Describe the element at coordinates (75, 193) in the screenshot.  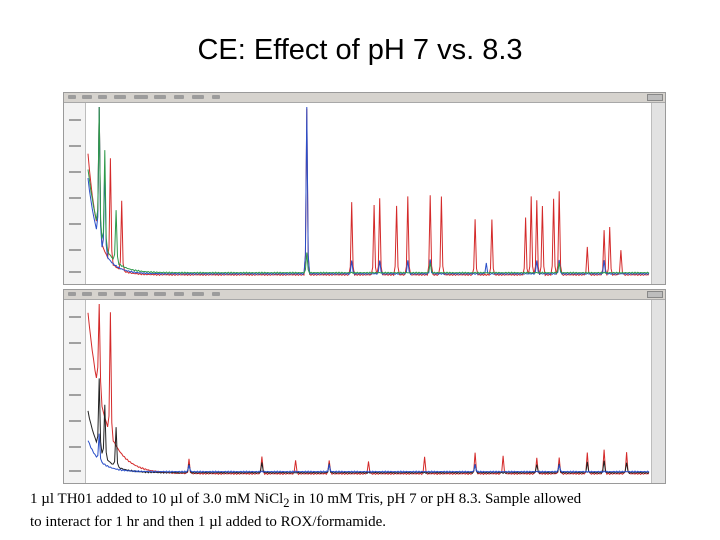
I see `top-panel-y-axis` at that location.